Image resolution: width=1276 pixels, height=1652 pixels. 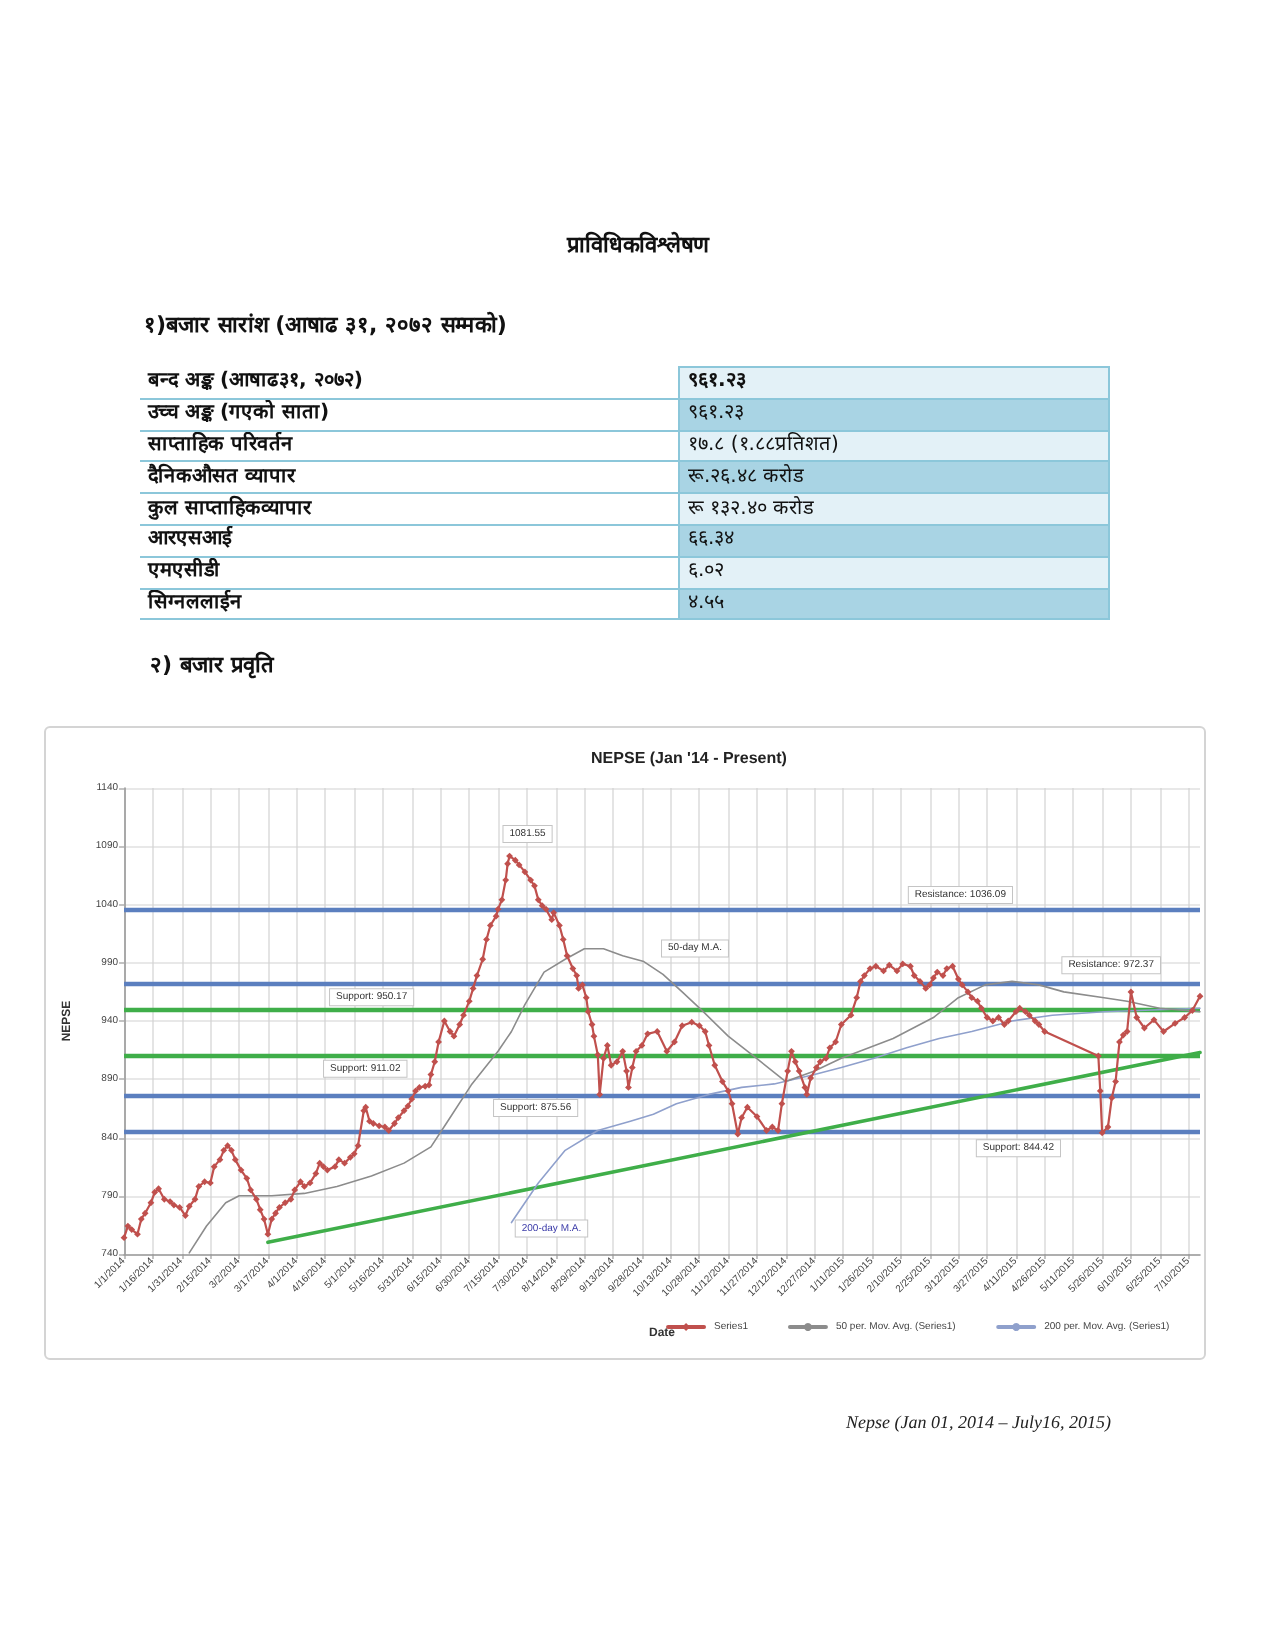 What do you see at coordinates (409, 383) in the screenshot?
I see `text: बन्द अङ्क (आषाढ३१, २०७२)` at bounding box center [409, 383].